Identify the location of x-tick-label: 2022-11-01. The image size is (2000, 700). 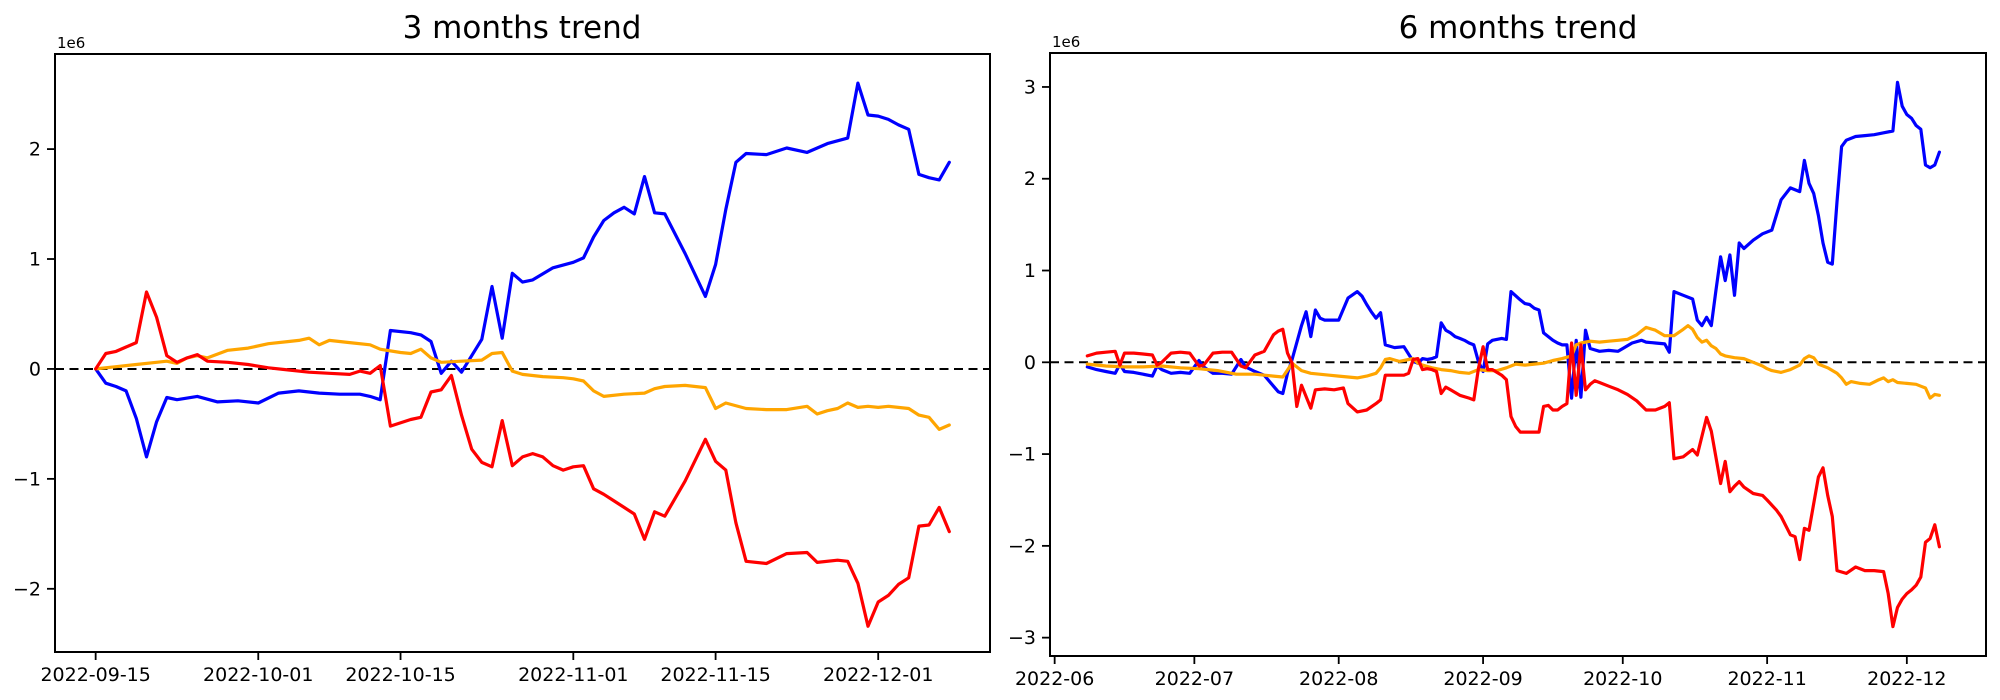
(573, 675).